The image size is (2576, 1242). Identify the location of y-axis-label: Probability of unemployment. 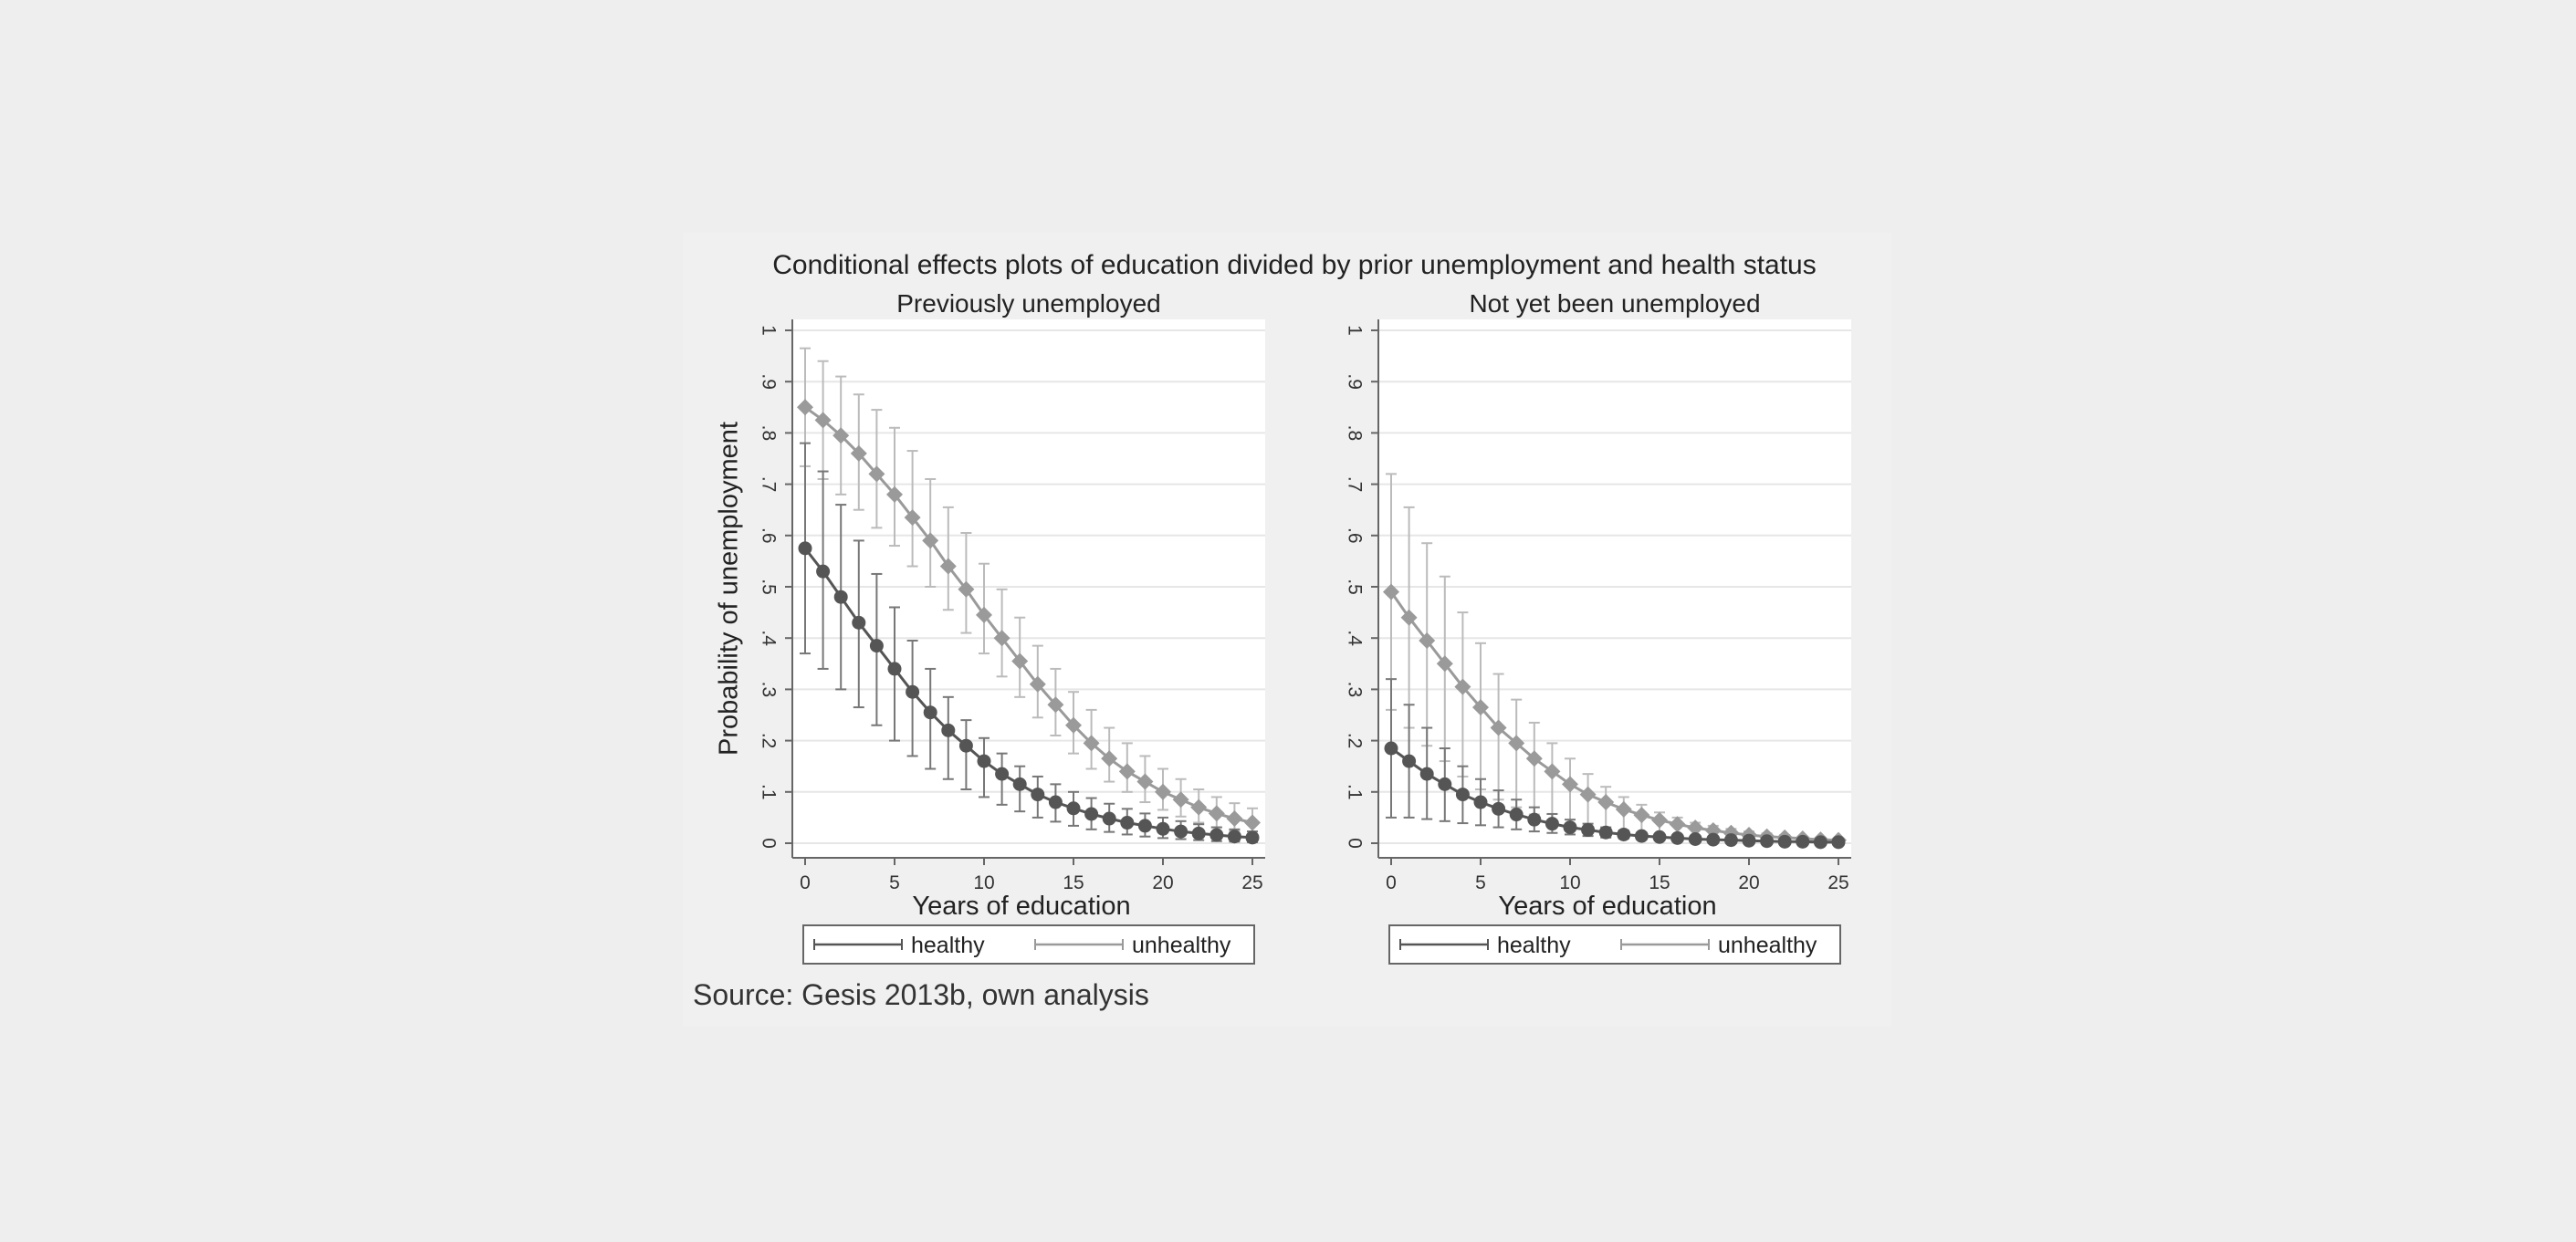
(729, 589).